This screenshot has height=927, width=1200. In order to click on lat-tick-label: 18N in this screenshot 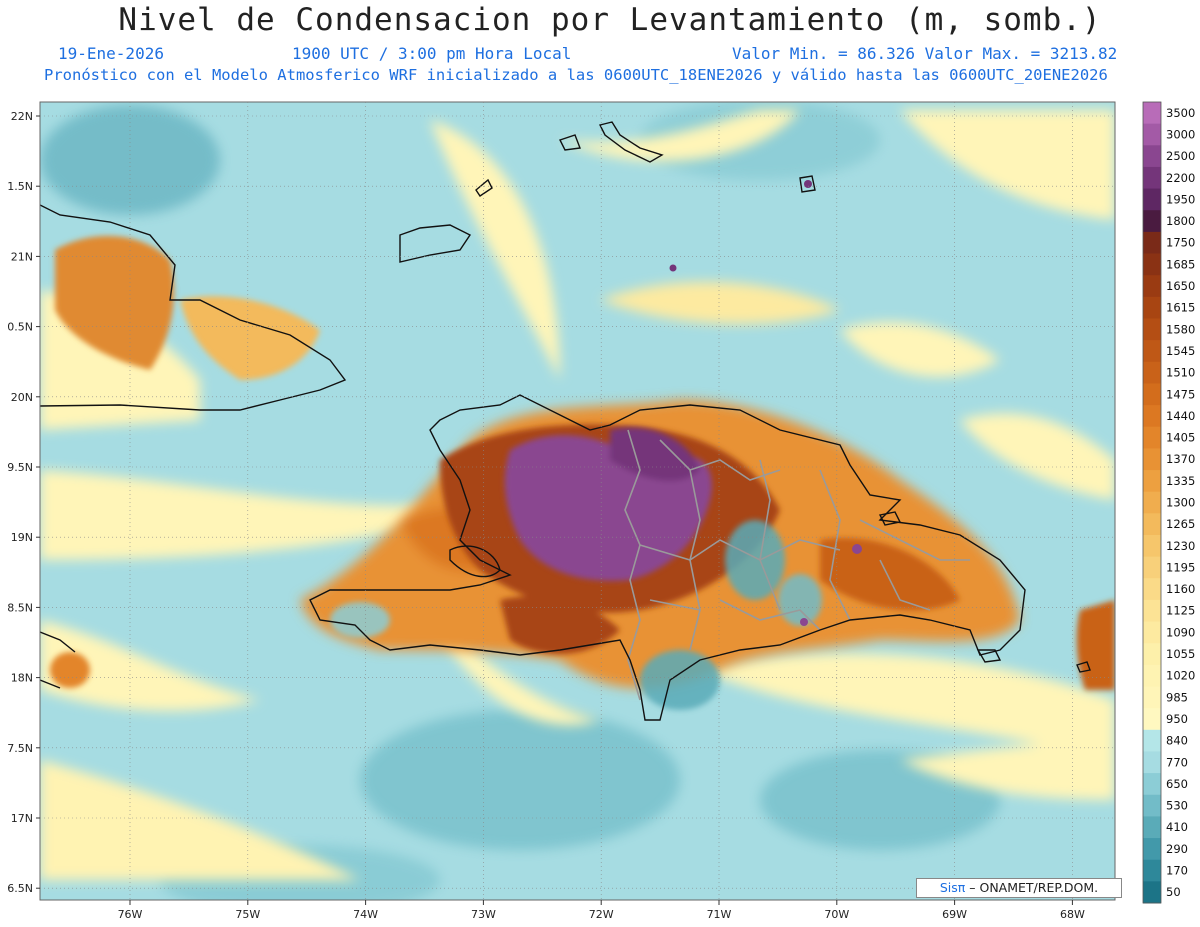, I will do `click(22, 678)`.